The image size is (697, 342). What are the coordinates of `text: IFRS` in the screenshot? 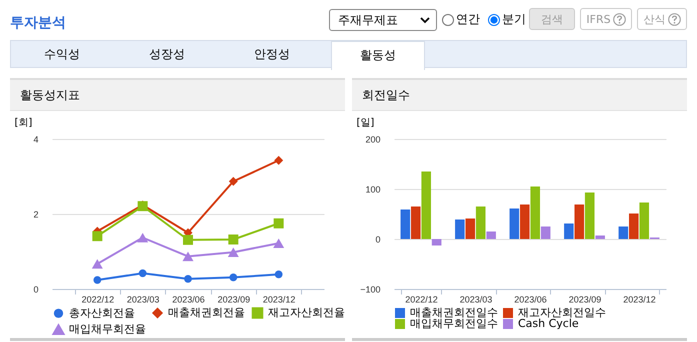 It's located at (598, 19).